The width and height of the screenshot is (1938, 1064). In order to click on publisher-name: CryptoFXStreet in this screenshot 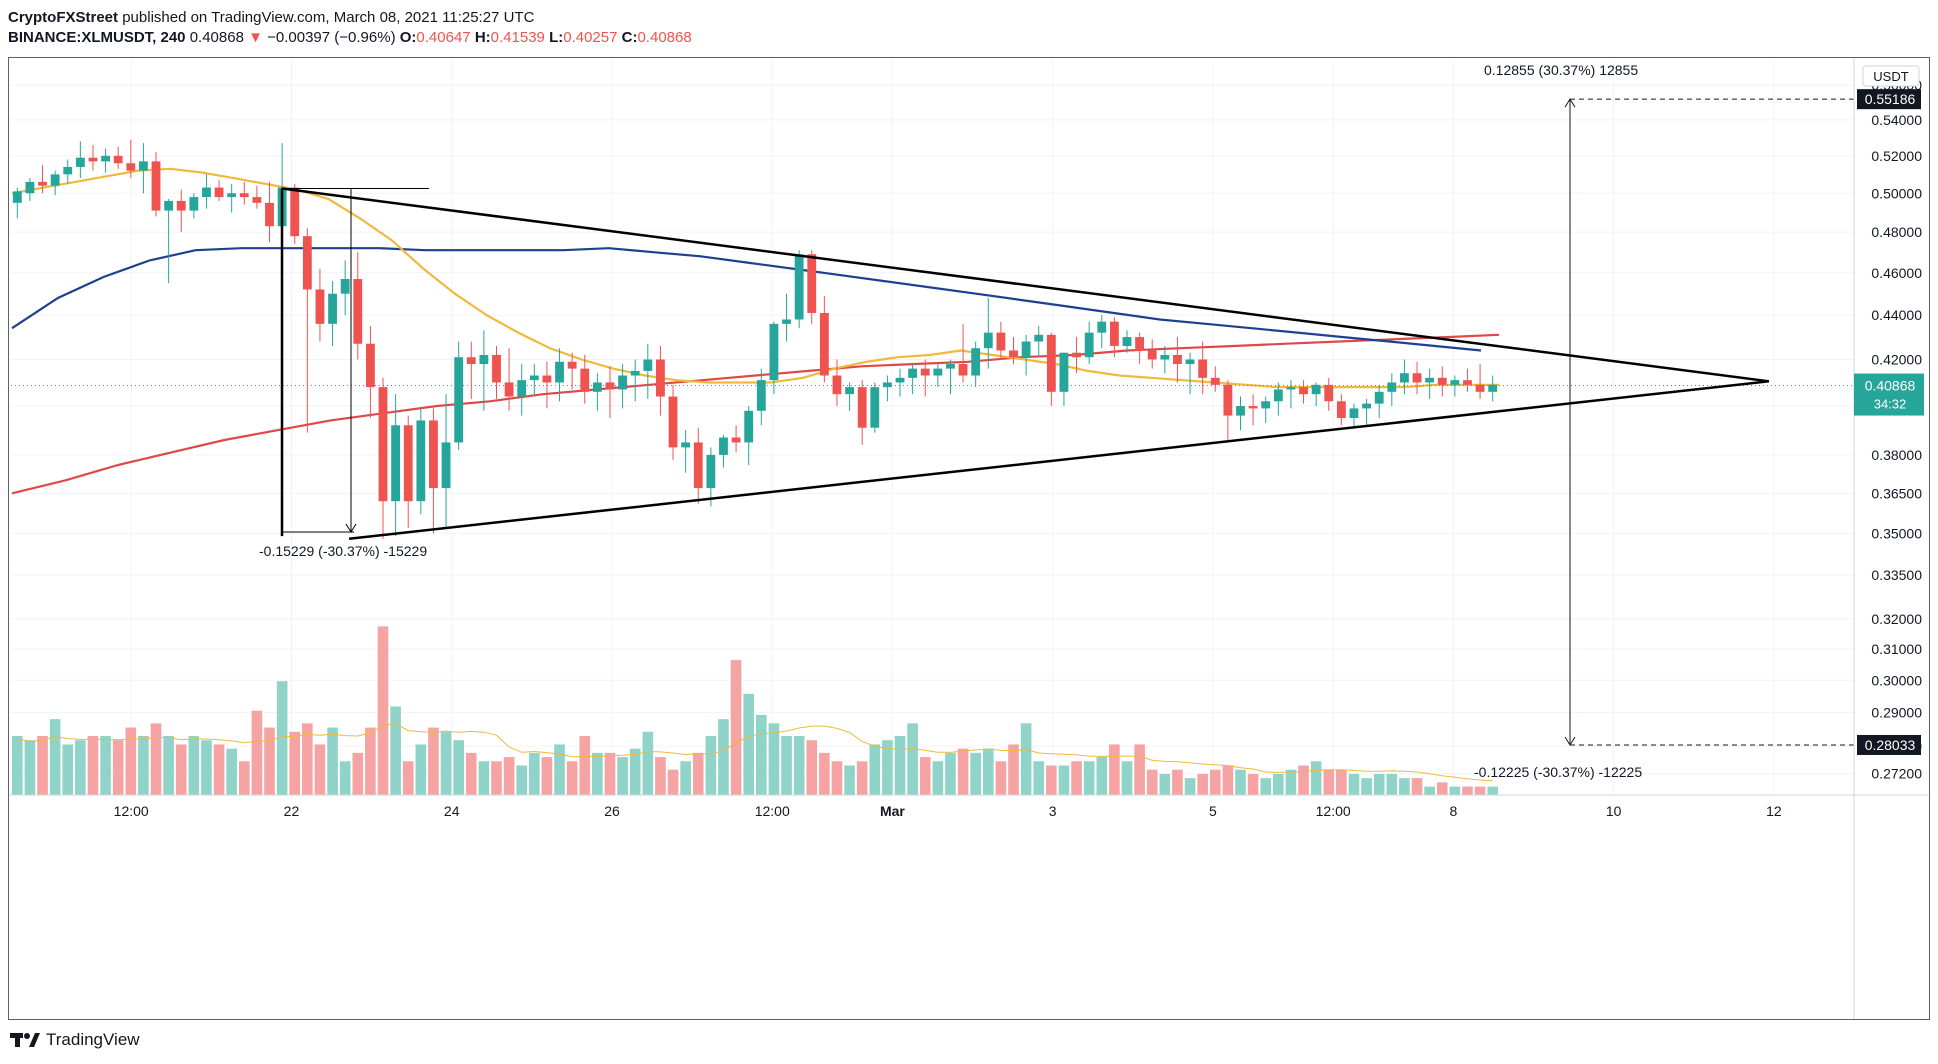, I will do `click(63, 17)`.